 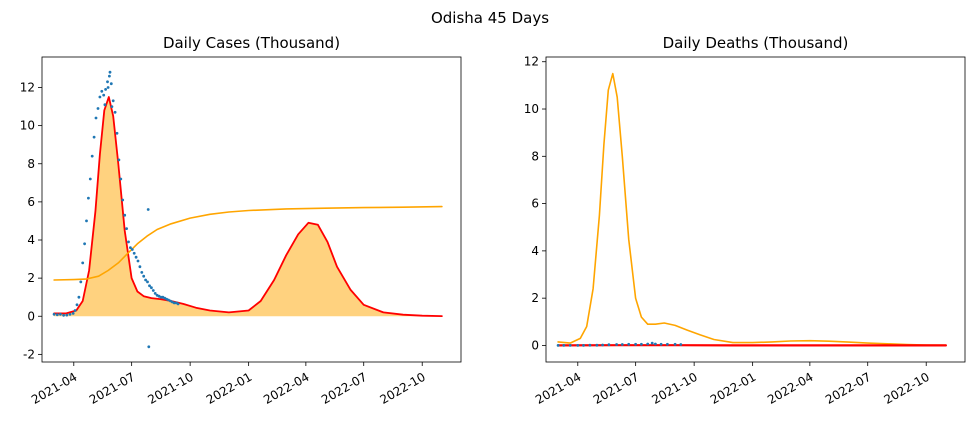 What do you see at coordinates (31, 240) in the screenshot?
I see `y-tick-label: 4` at bounding box center [31, 240].